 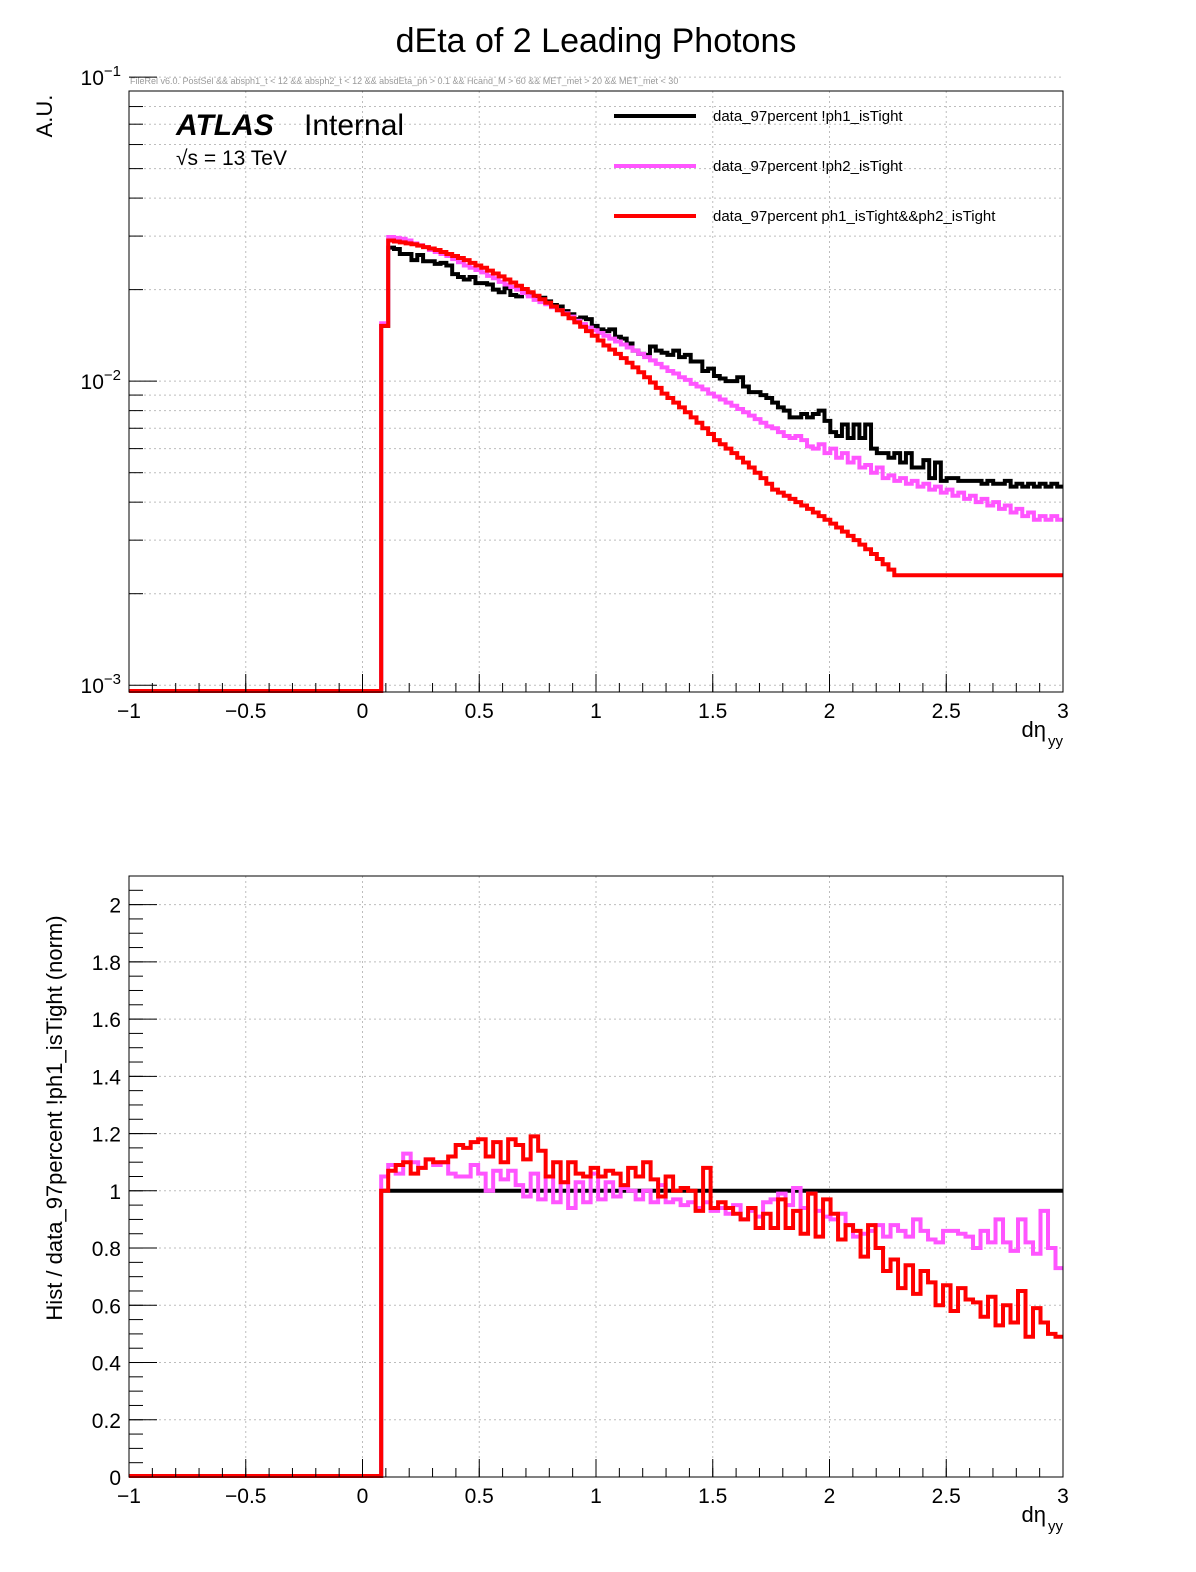 I want to click on bottom-ytick-label: 0, so click(x=115, y=1478).